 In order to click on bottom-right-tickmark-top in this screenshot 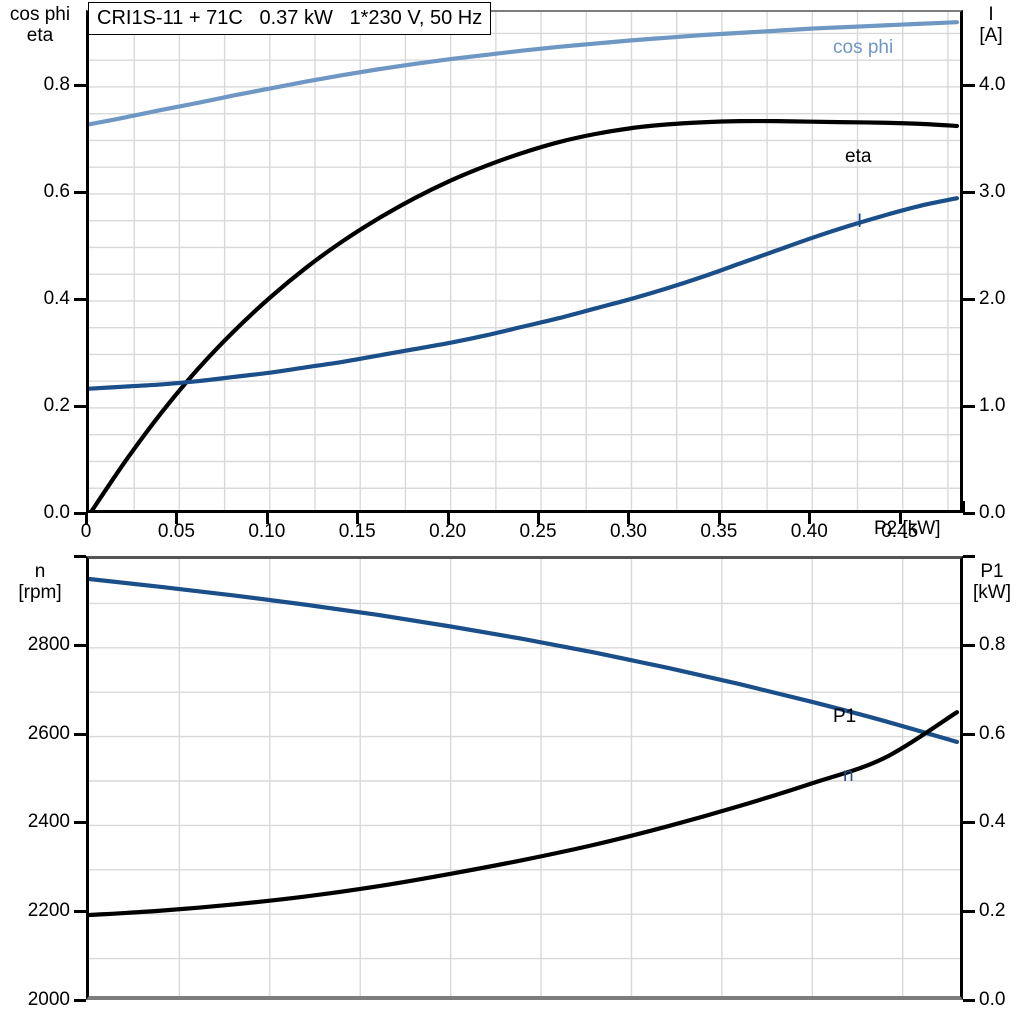, I will do `click(969, 556)`.